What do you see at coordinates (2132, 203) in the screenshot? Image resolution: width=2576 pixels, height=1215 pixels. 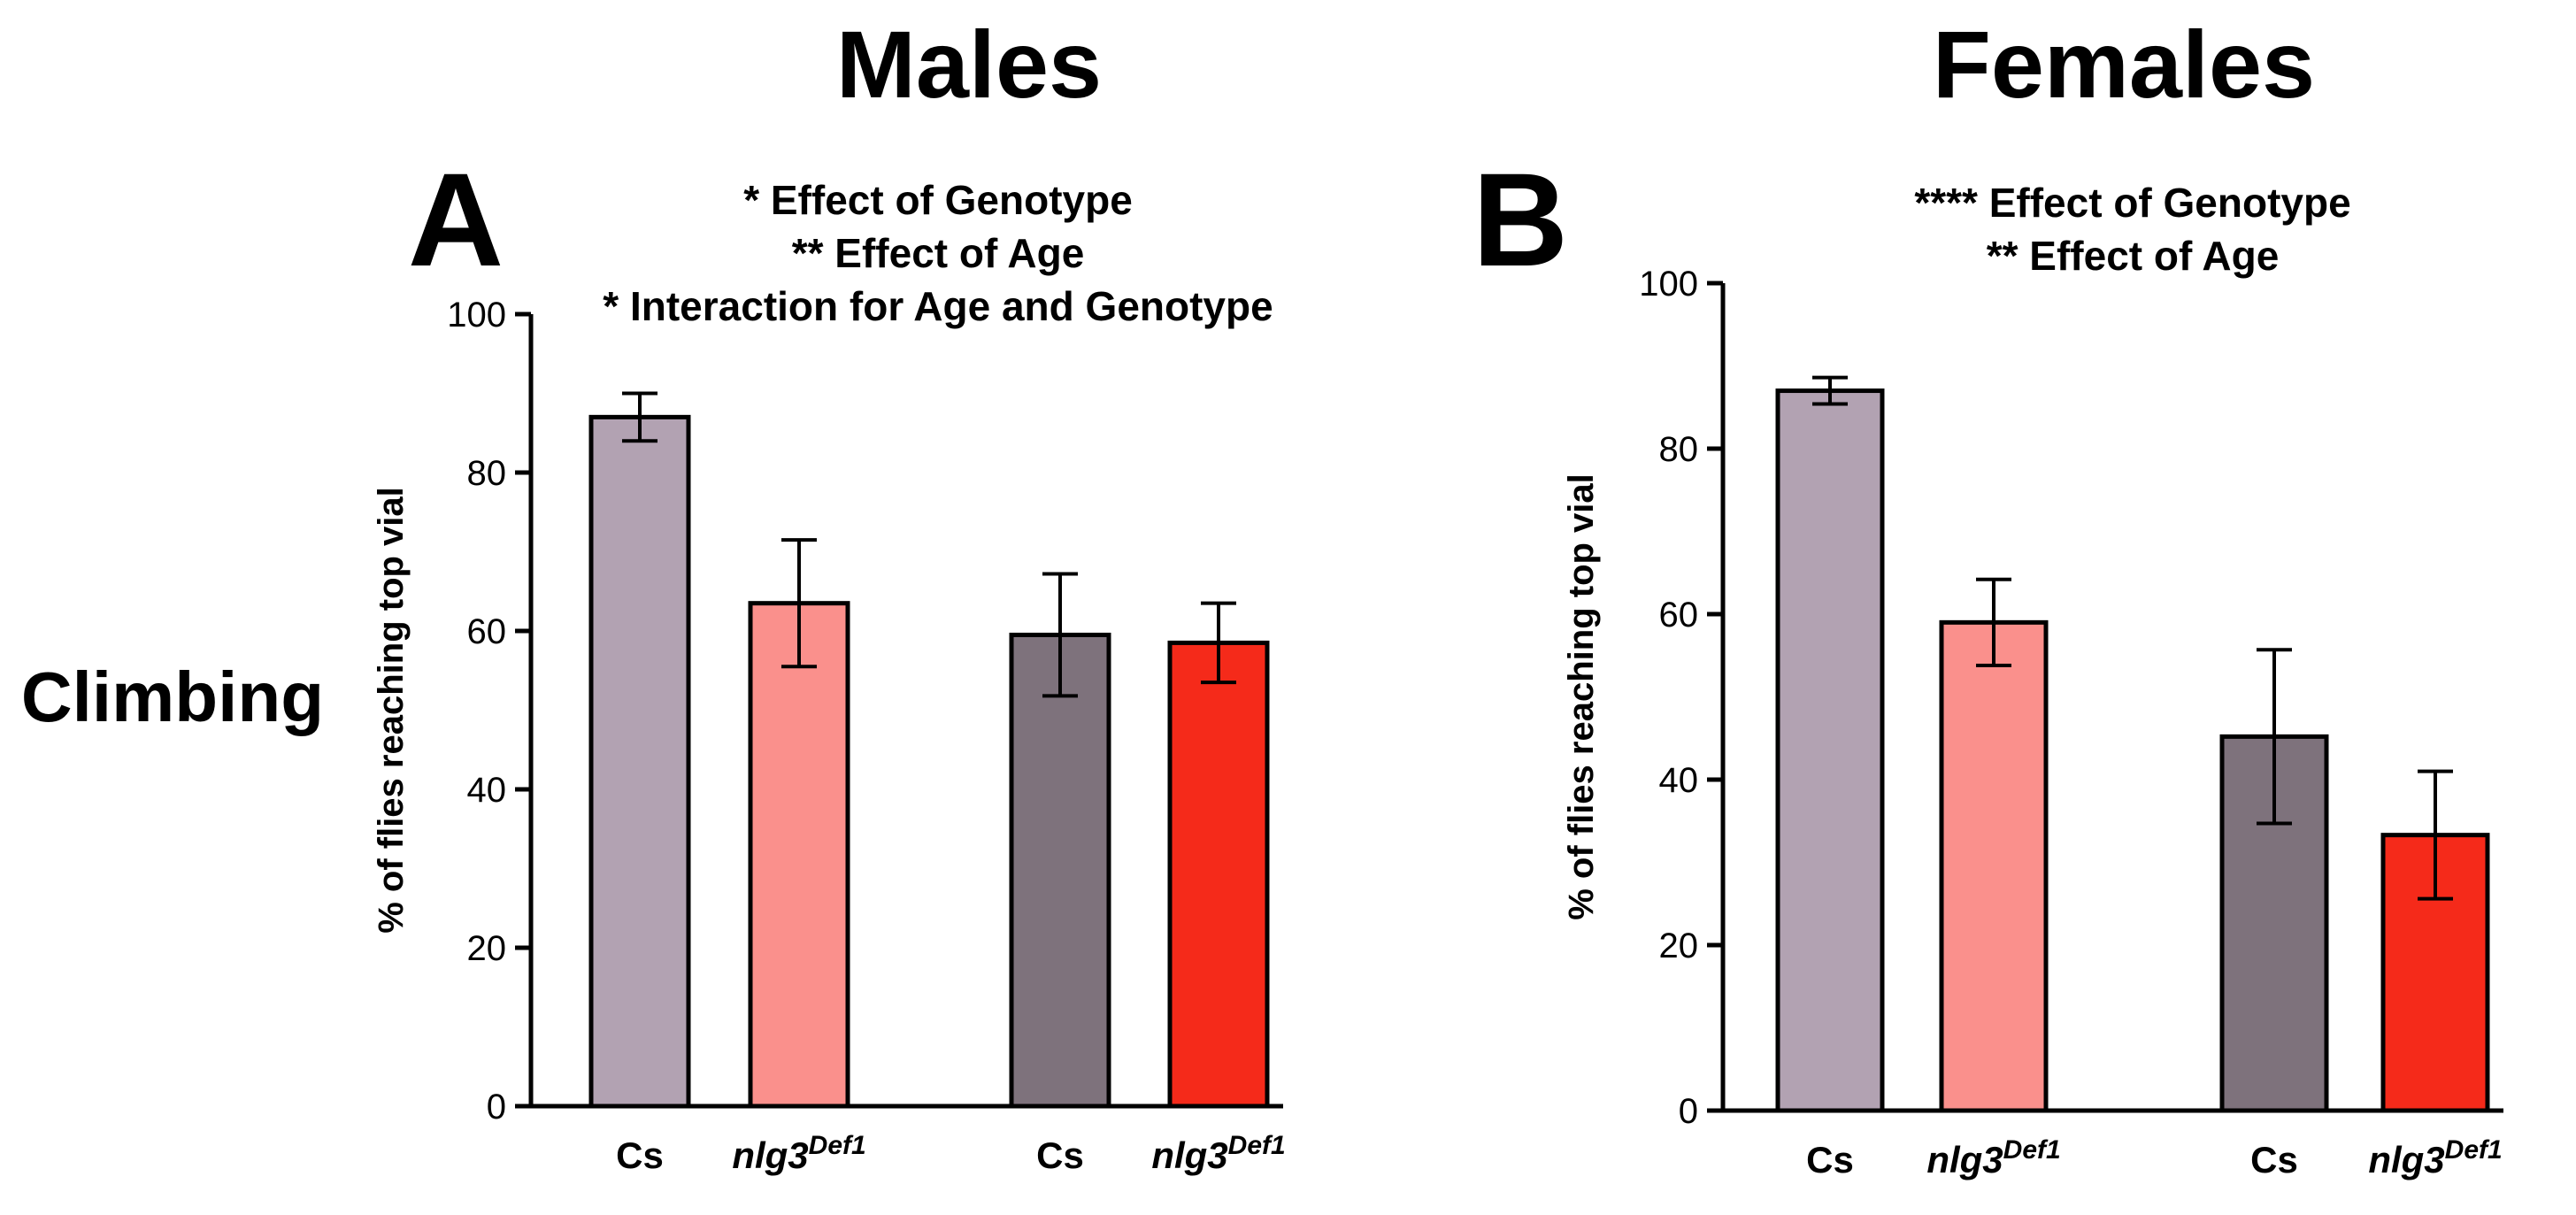 I see `stats-annotation: **** Effect of Genotype` at bounding box center [2132, 203].